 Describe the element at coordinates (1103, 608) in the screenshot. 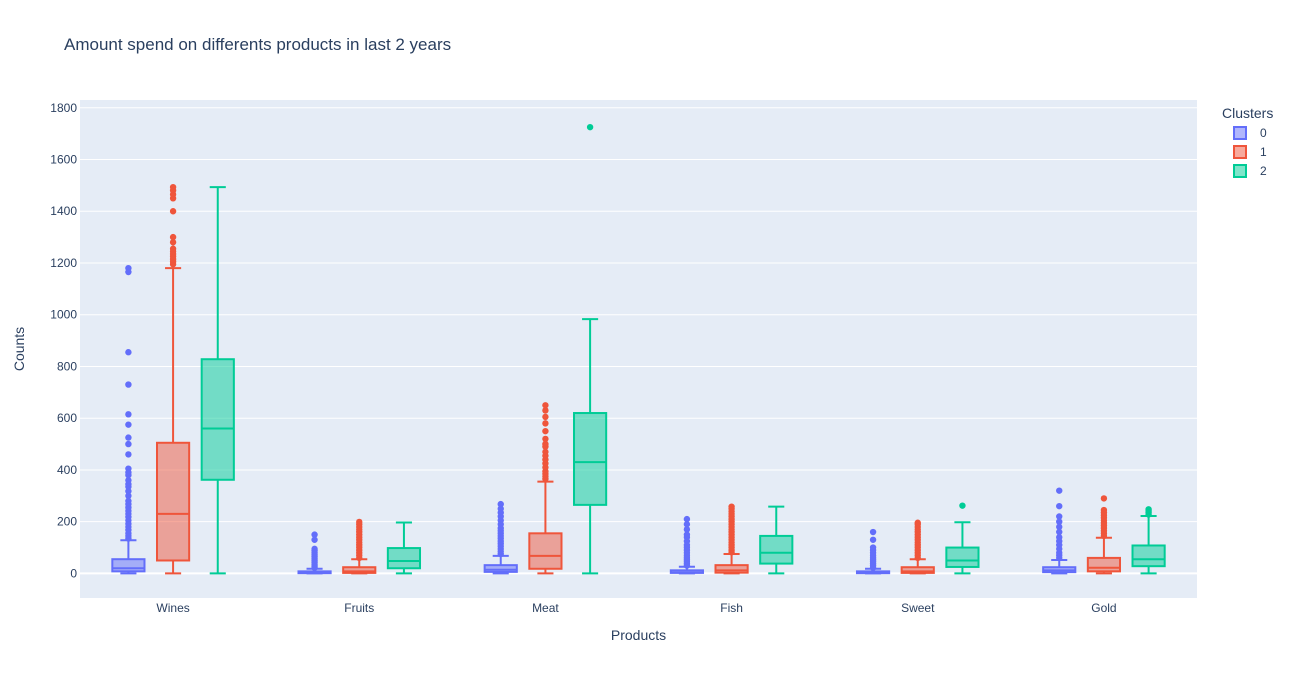

I see `x-tick-label: Gold` at that location.